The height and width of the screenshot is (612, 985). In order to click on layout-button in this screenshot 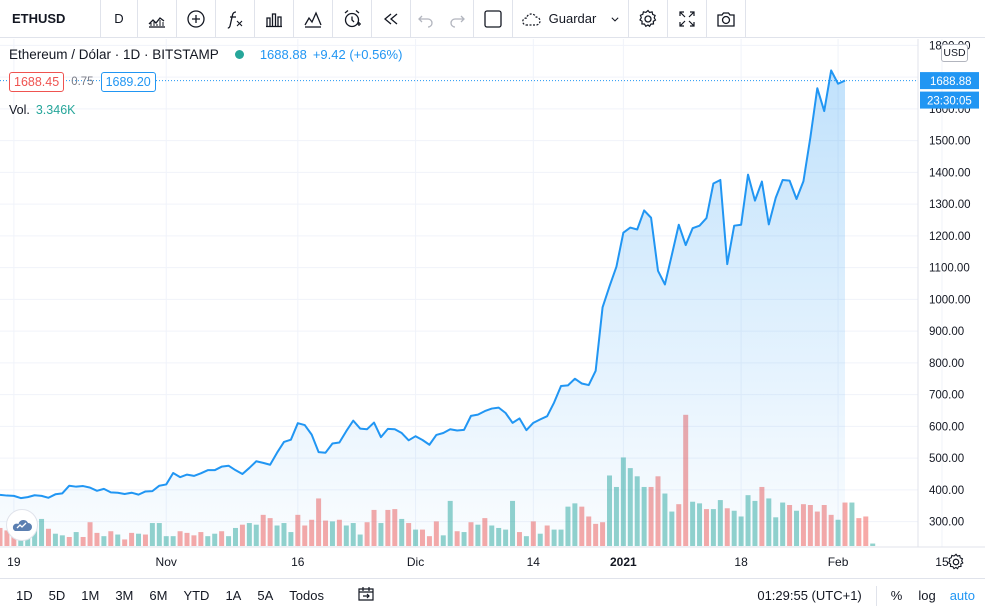, I will do `click(493, 19)`.